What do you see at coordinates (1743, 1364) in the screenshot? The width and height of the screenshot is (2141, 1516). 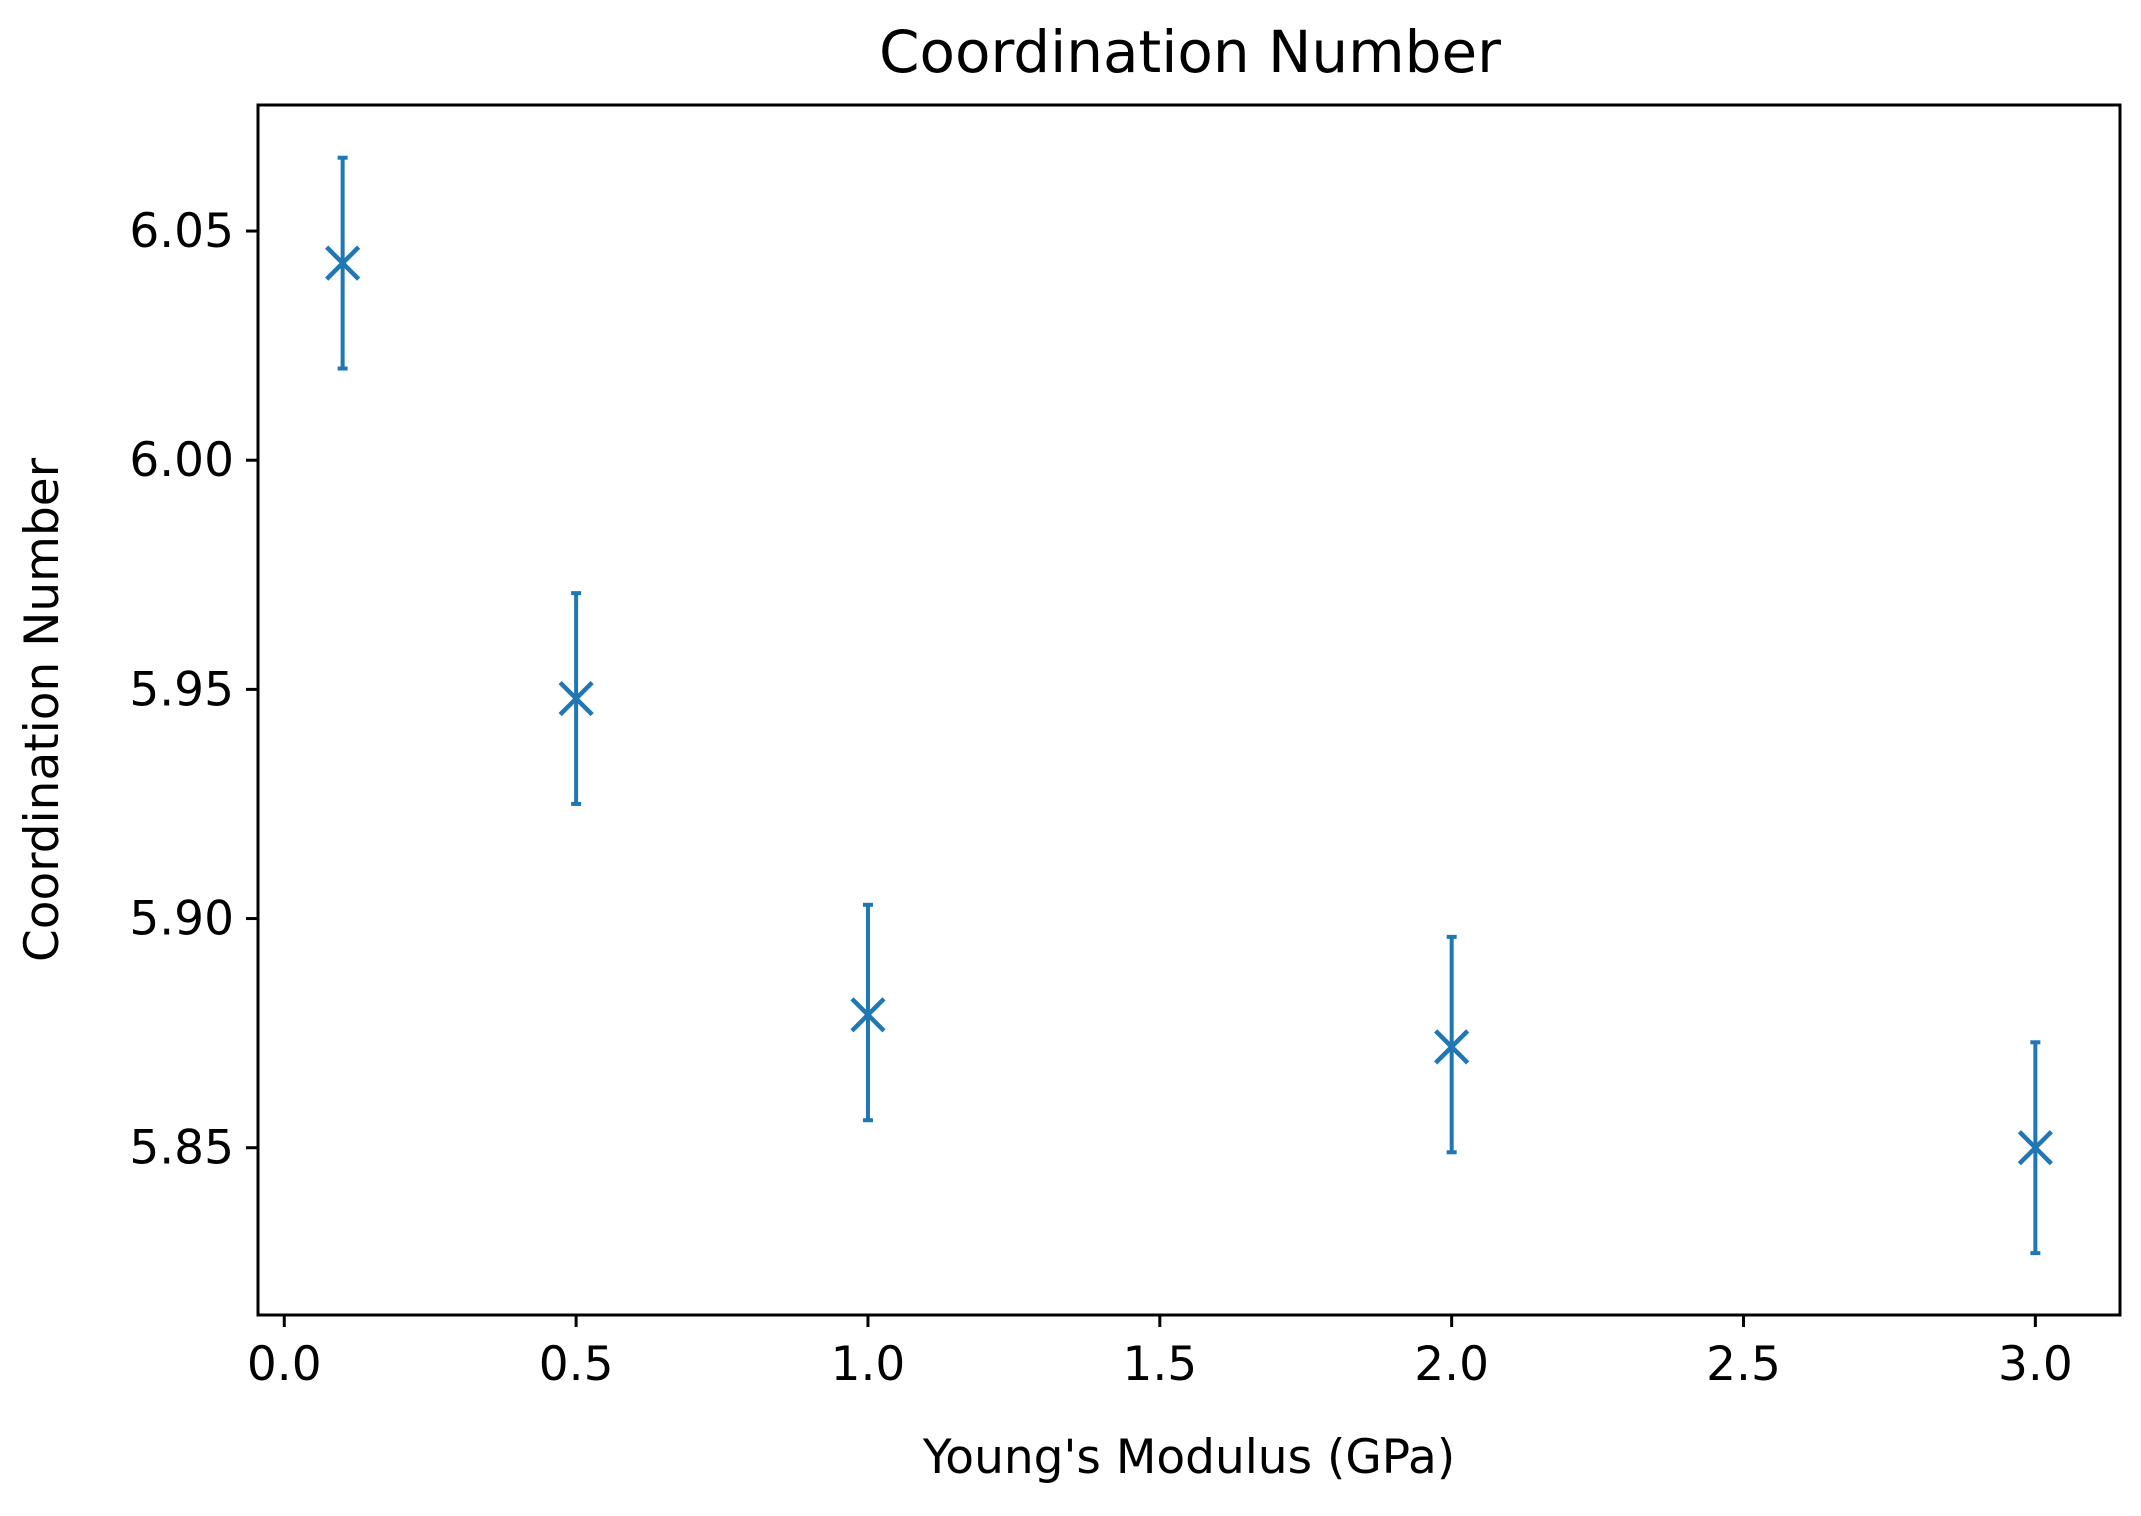 I see `x-tick-label: 2.5` at bounding box center [1743, 1364].